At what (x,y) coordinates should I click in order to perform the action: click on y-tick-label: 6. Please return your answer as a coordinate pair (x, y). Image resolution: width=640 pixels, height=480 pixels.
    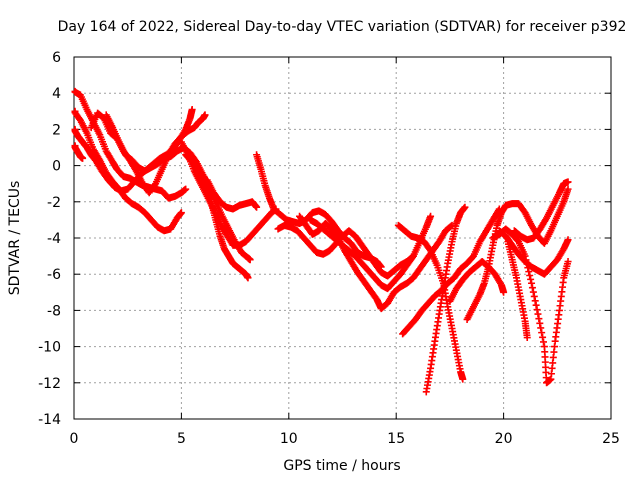
    Looking at the image, I should click on (56, 58).